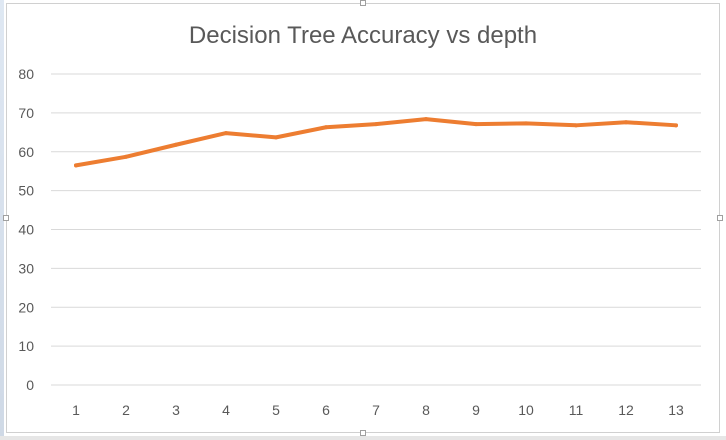 Image resolution: width=726 pixels, height=440 pixels. Describe the element at coordinates (26, 152) in the screenshot. I see `y-tick-label: 60` at that location.